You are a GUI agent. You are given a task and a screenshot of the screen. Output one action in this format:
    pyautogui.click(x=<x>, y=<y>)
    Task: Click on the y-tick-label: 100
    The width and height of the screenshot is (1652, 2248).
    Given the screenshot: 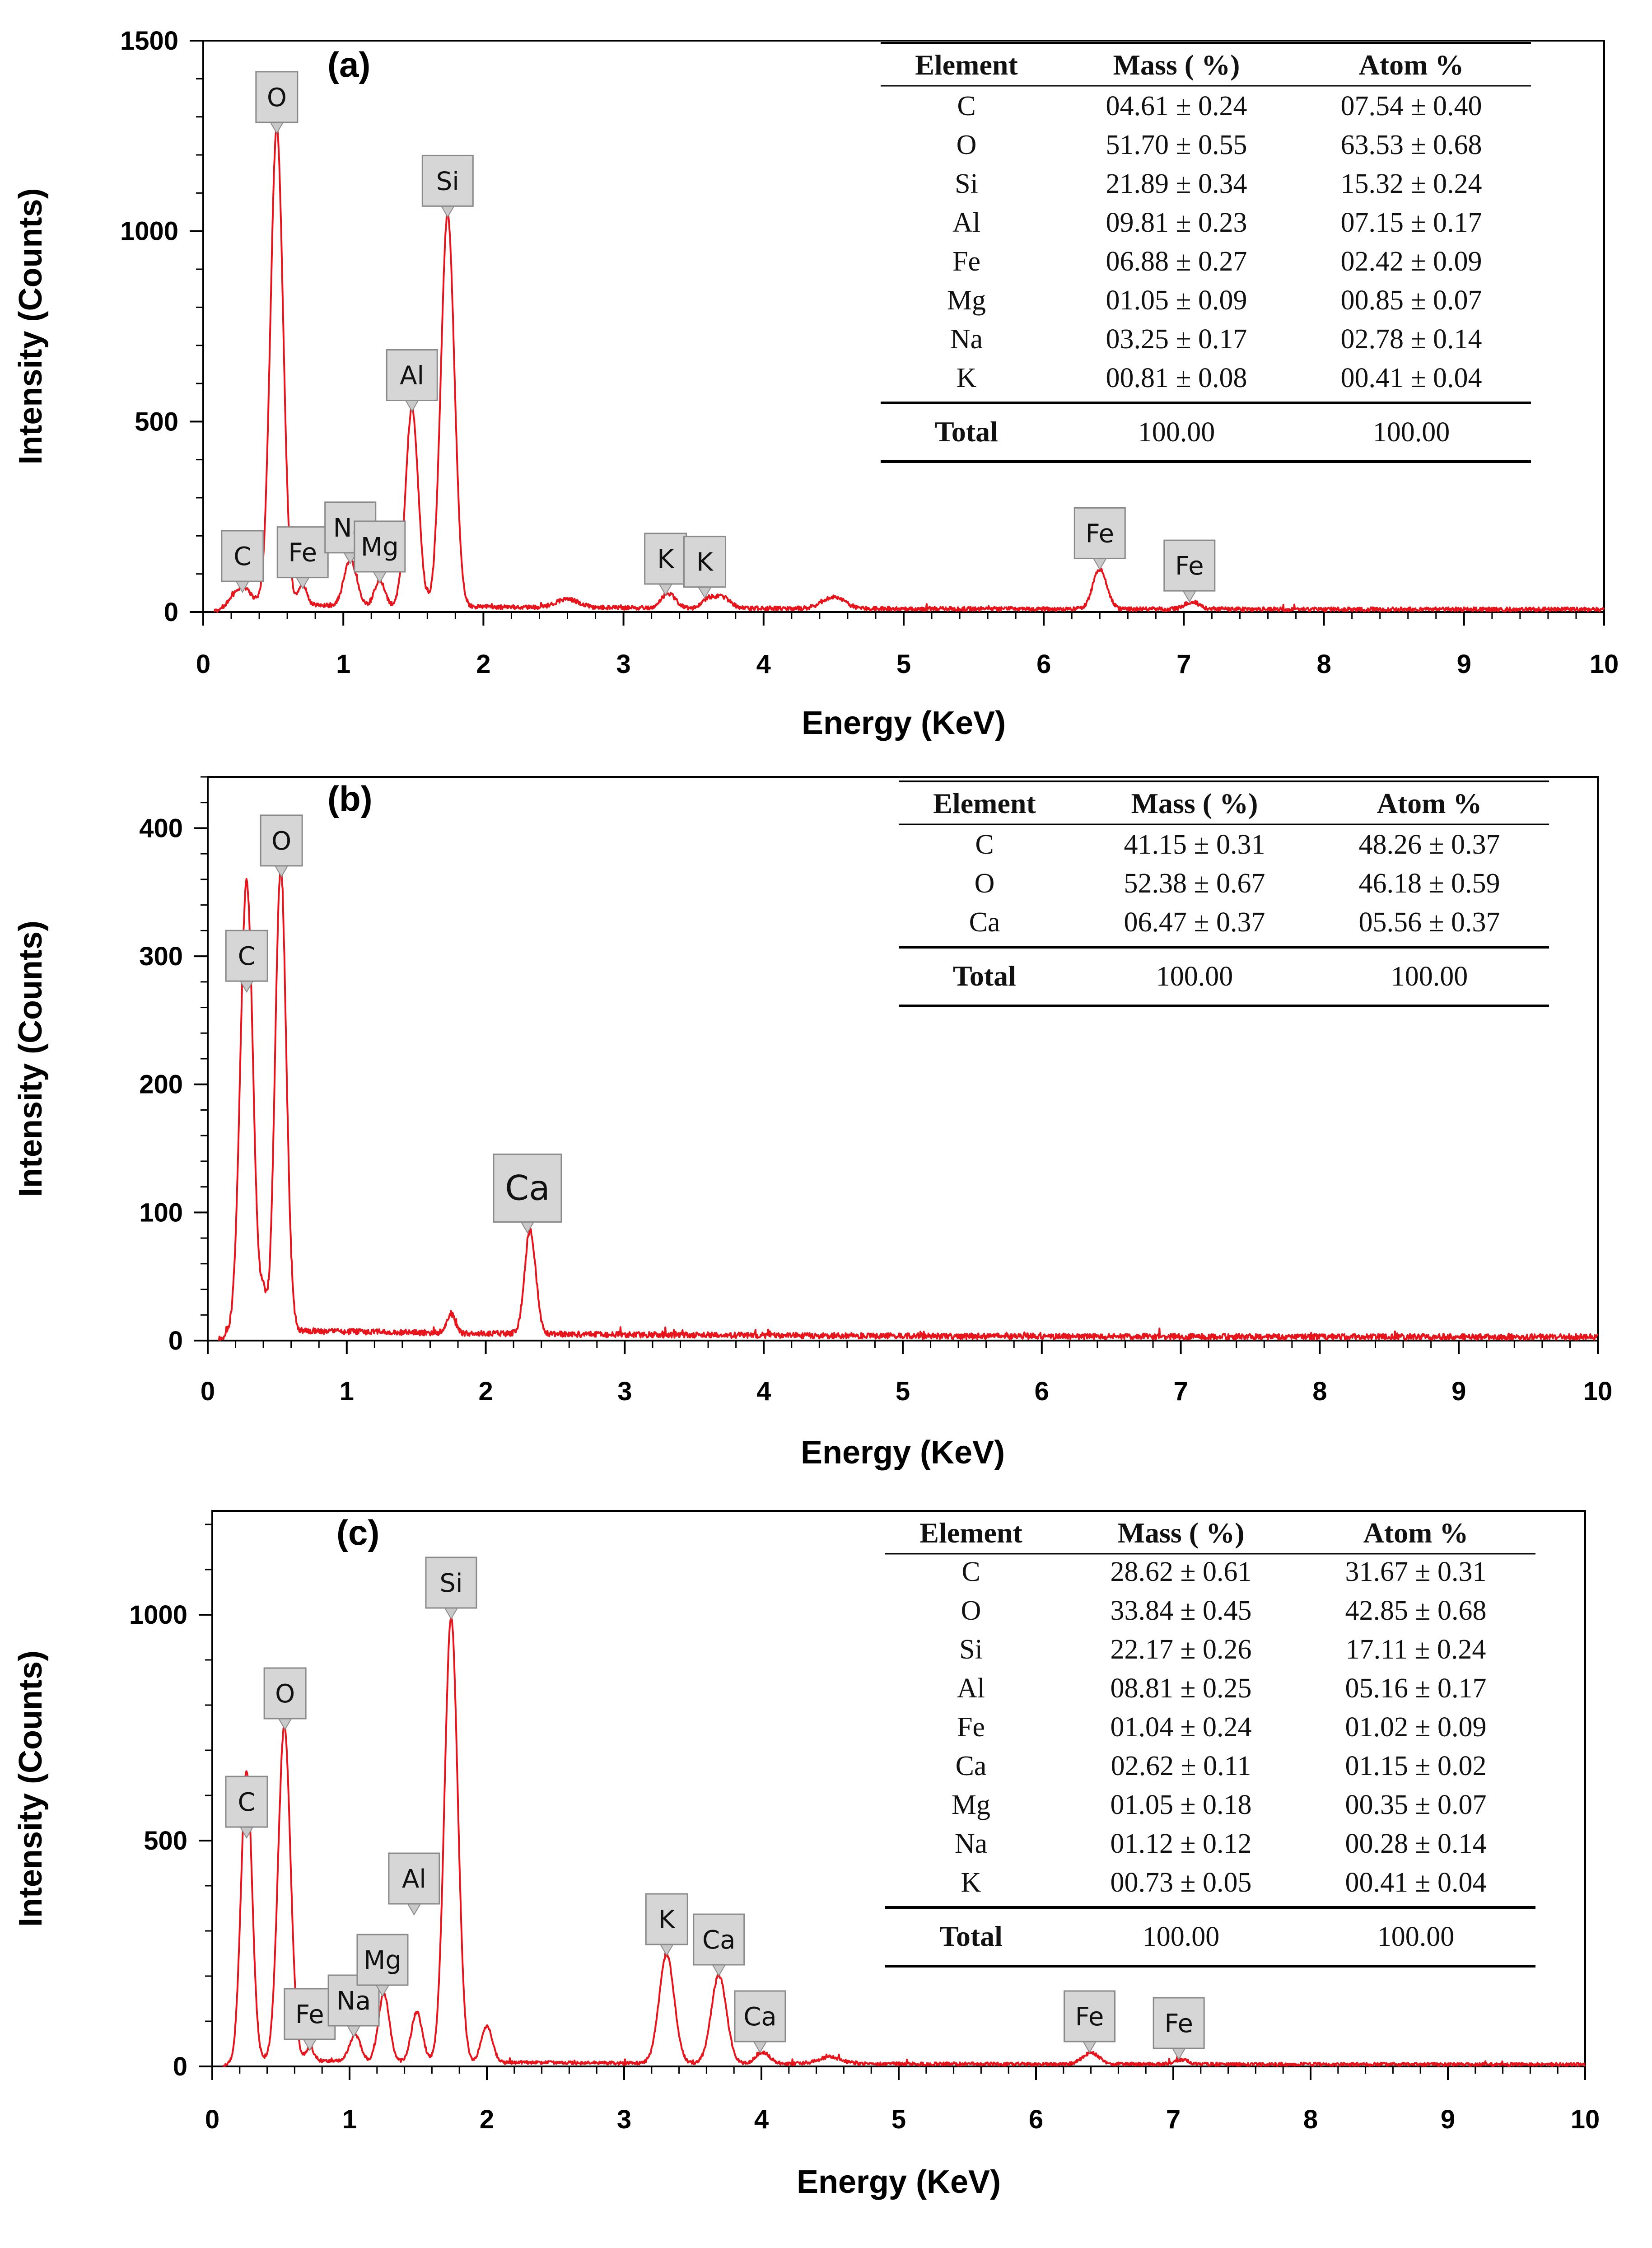 What is the action you would take?
    pyautogui.click(x=161, y=1212)
    